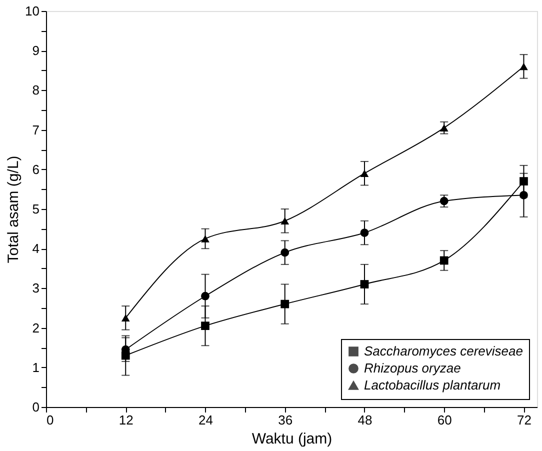 The width and height of the screenshot is (542, 451). Describe the element at coordinates (292, 439) in the screenshot. I see `x-axis-title: Waktu (jam)` at that location.